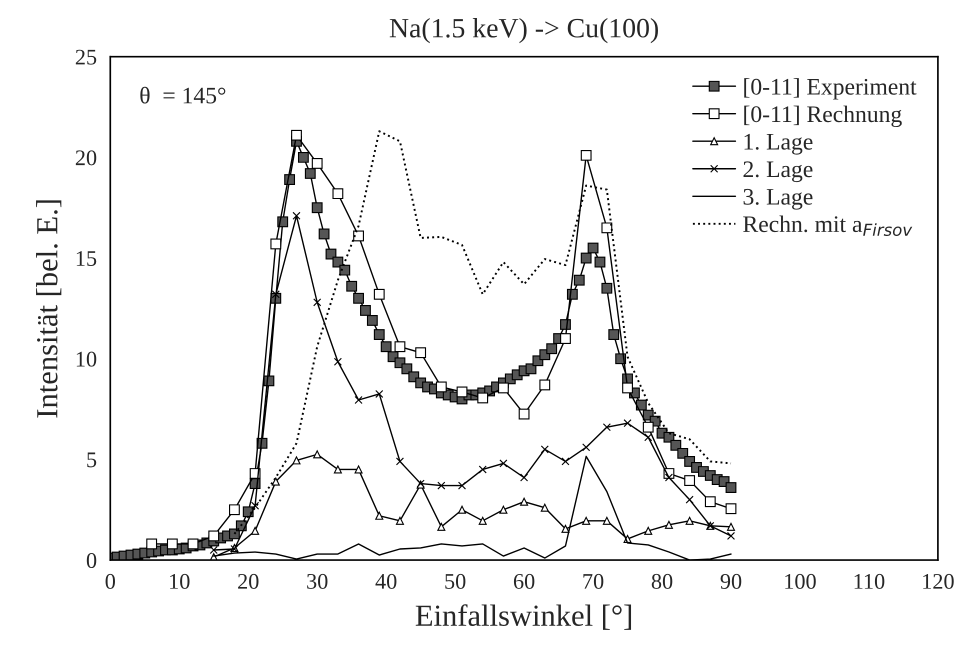  What do you see at coordinates (248, 581) in the screenshot?
I see `x-tick-label: 20` at bounding box center [248, 581].